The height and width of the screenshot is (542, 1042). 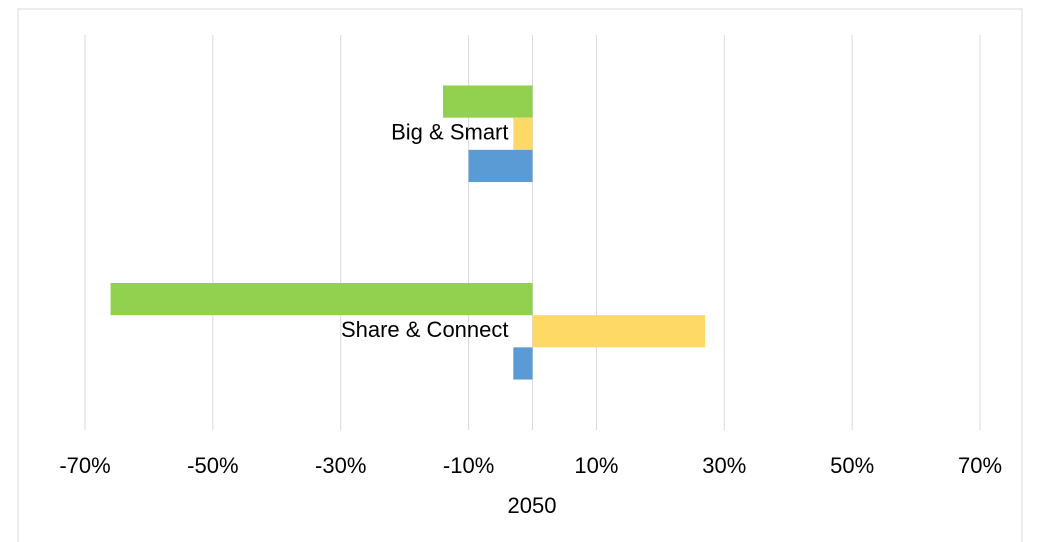 What do you see at coordinates (212, 465) in the screenshot?
I see `x-tick-label: -50%` at bounding box center [212, 465].